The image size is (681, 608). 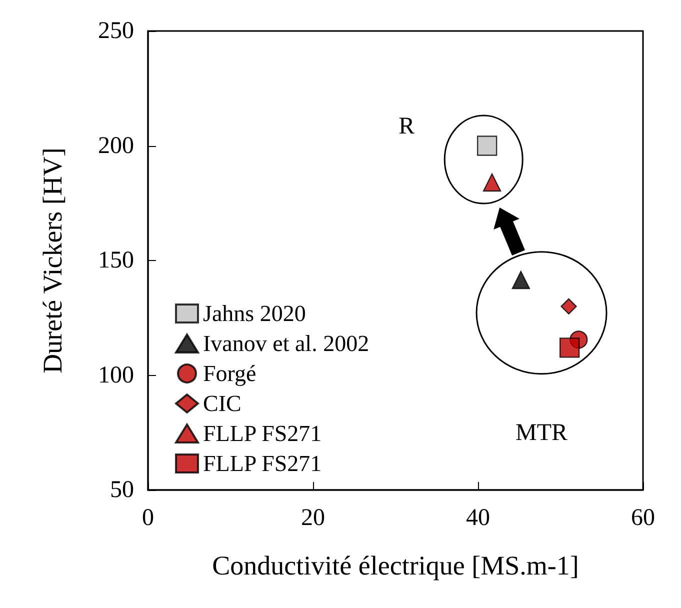 What do you see at coordinates (478, 518) in the screenshot?
I see `x-tick-label: 40` at bounding box center [478, 518].